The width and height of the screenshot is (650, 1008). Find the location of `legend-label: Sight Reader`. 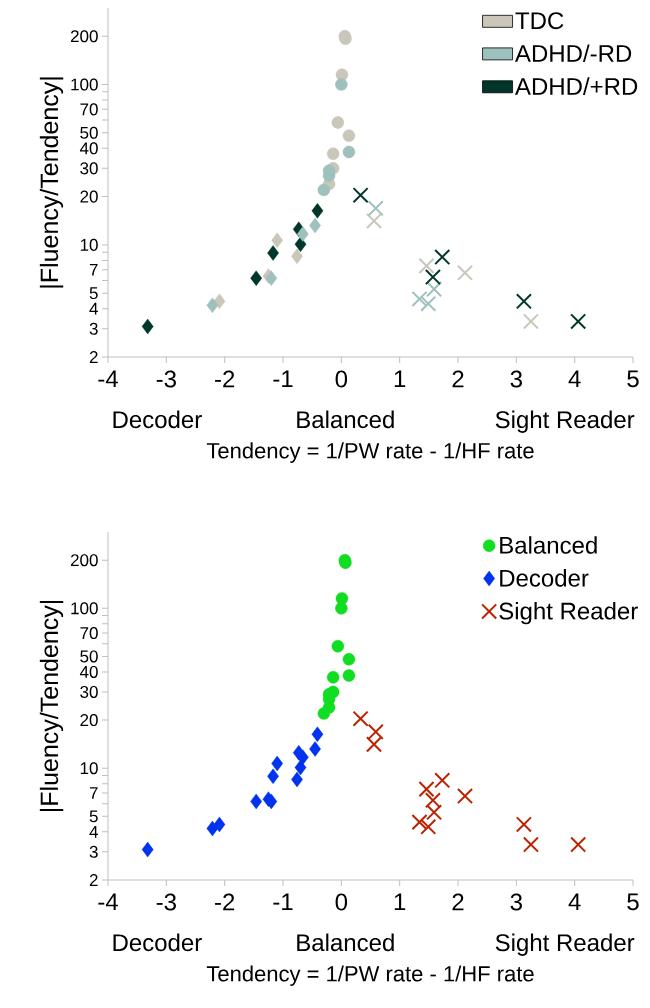

legend-label: Sight Reader is located at coordinates (568, 613).